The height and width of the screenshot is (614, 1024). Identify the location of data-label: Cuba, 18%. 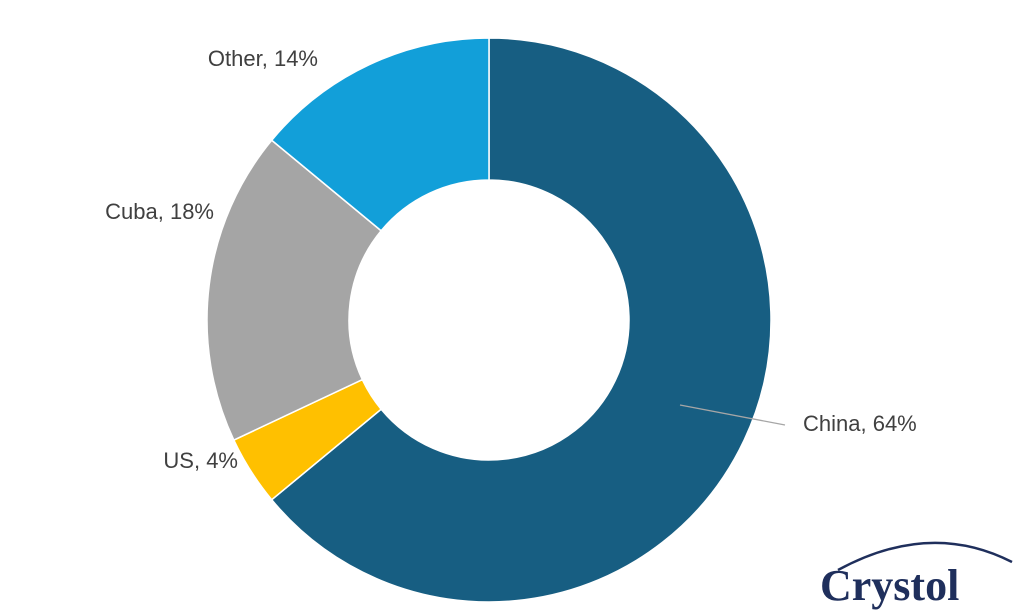
(159, 211).